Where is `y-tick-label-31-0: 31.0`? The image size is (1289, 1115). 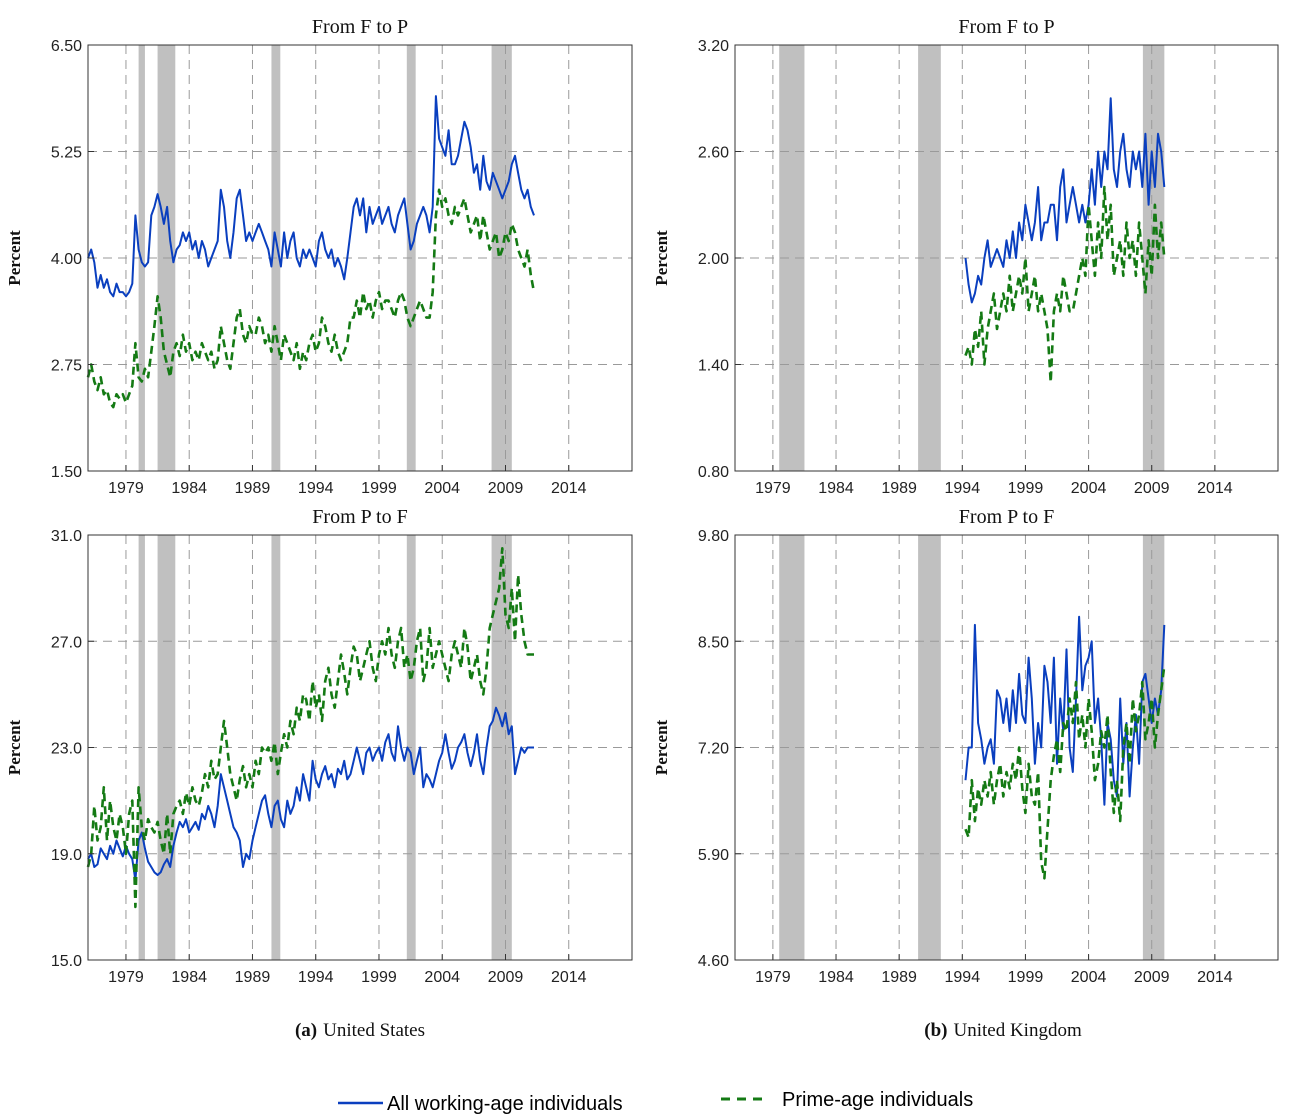
y-tick-label-31-0: 31.0 is located at coordinates (66, 536).